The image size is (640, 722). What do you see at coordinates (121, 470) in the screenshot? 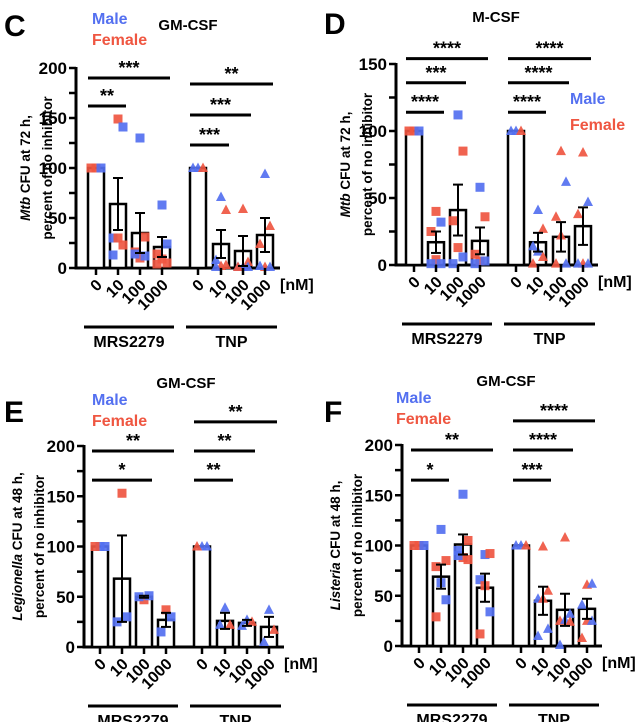
I see `significance-label: *` at bounding box center [121, 470].